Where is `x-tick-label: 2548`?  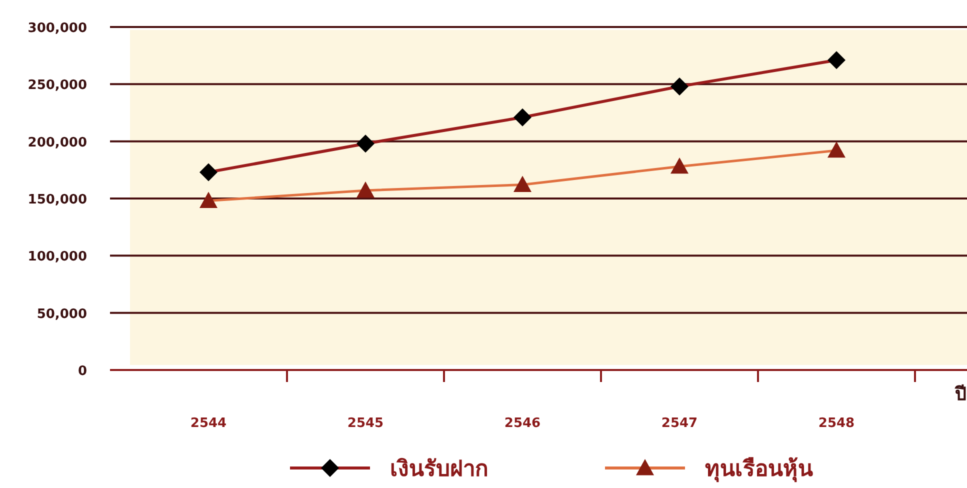
x-tick-label: 2548 is located at coordinates (836, 423).